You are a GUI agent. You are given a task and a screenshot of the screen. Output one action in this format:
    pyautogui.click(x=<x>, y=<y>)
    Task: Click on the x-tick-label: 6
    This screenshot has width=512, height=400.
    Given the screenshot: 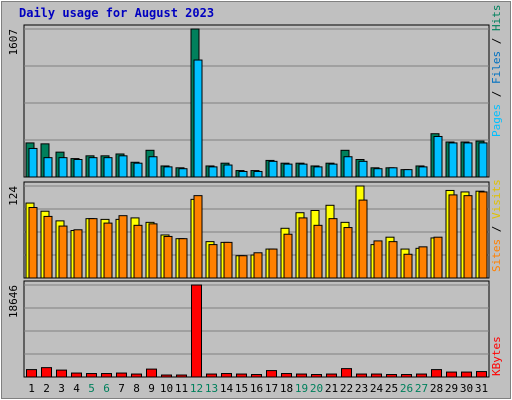 What is the action you would take?
    pyautogui.click(x=106, y=388)
    